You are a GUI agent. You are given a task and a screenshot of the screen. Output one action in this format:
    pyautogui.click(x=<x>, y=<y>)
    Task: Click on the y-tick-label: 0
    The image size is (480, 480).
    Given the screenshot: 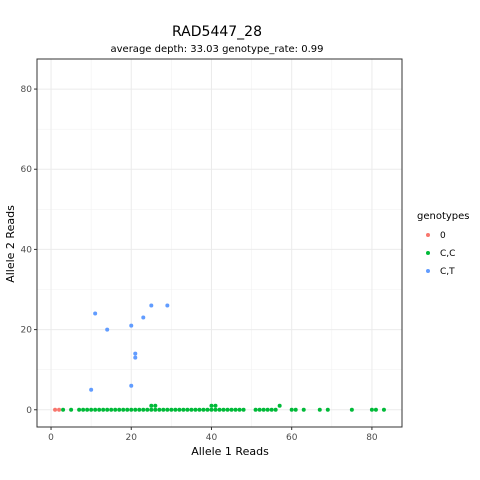 What is the action you would take?
    pyautogui.click(x=29, y=411)
    